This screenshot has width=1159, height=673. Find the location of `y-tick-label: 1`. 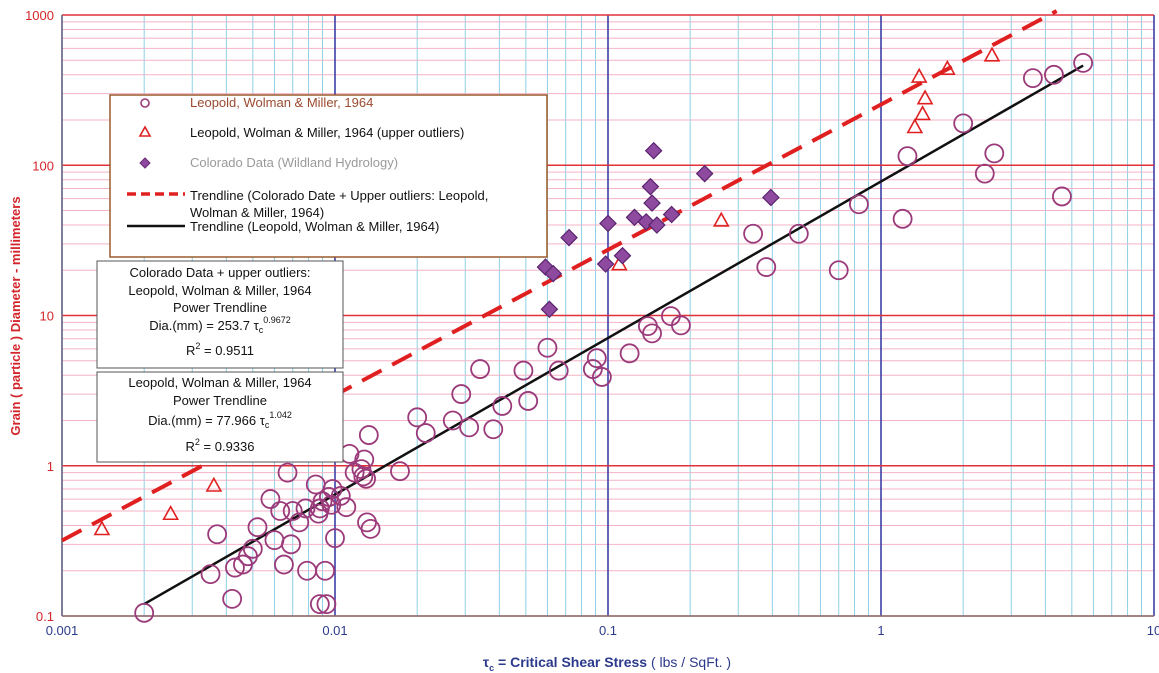

y-tick-label: 1 is located at coordinates (50, 466).